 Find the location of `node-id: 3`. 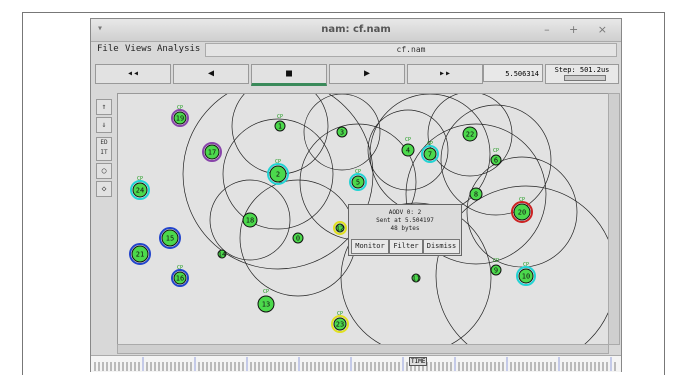

node-id: 3 is located at coordinates (342, 133).